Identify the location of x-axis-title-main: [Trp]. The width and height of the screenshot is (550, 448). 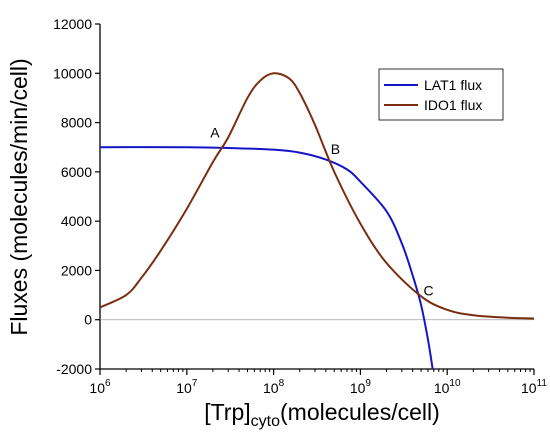
(227, 412).